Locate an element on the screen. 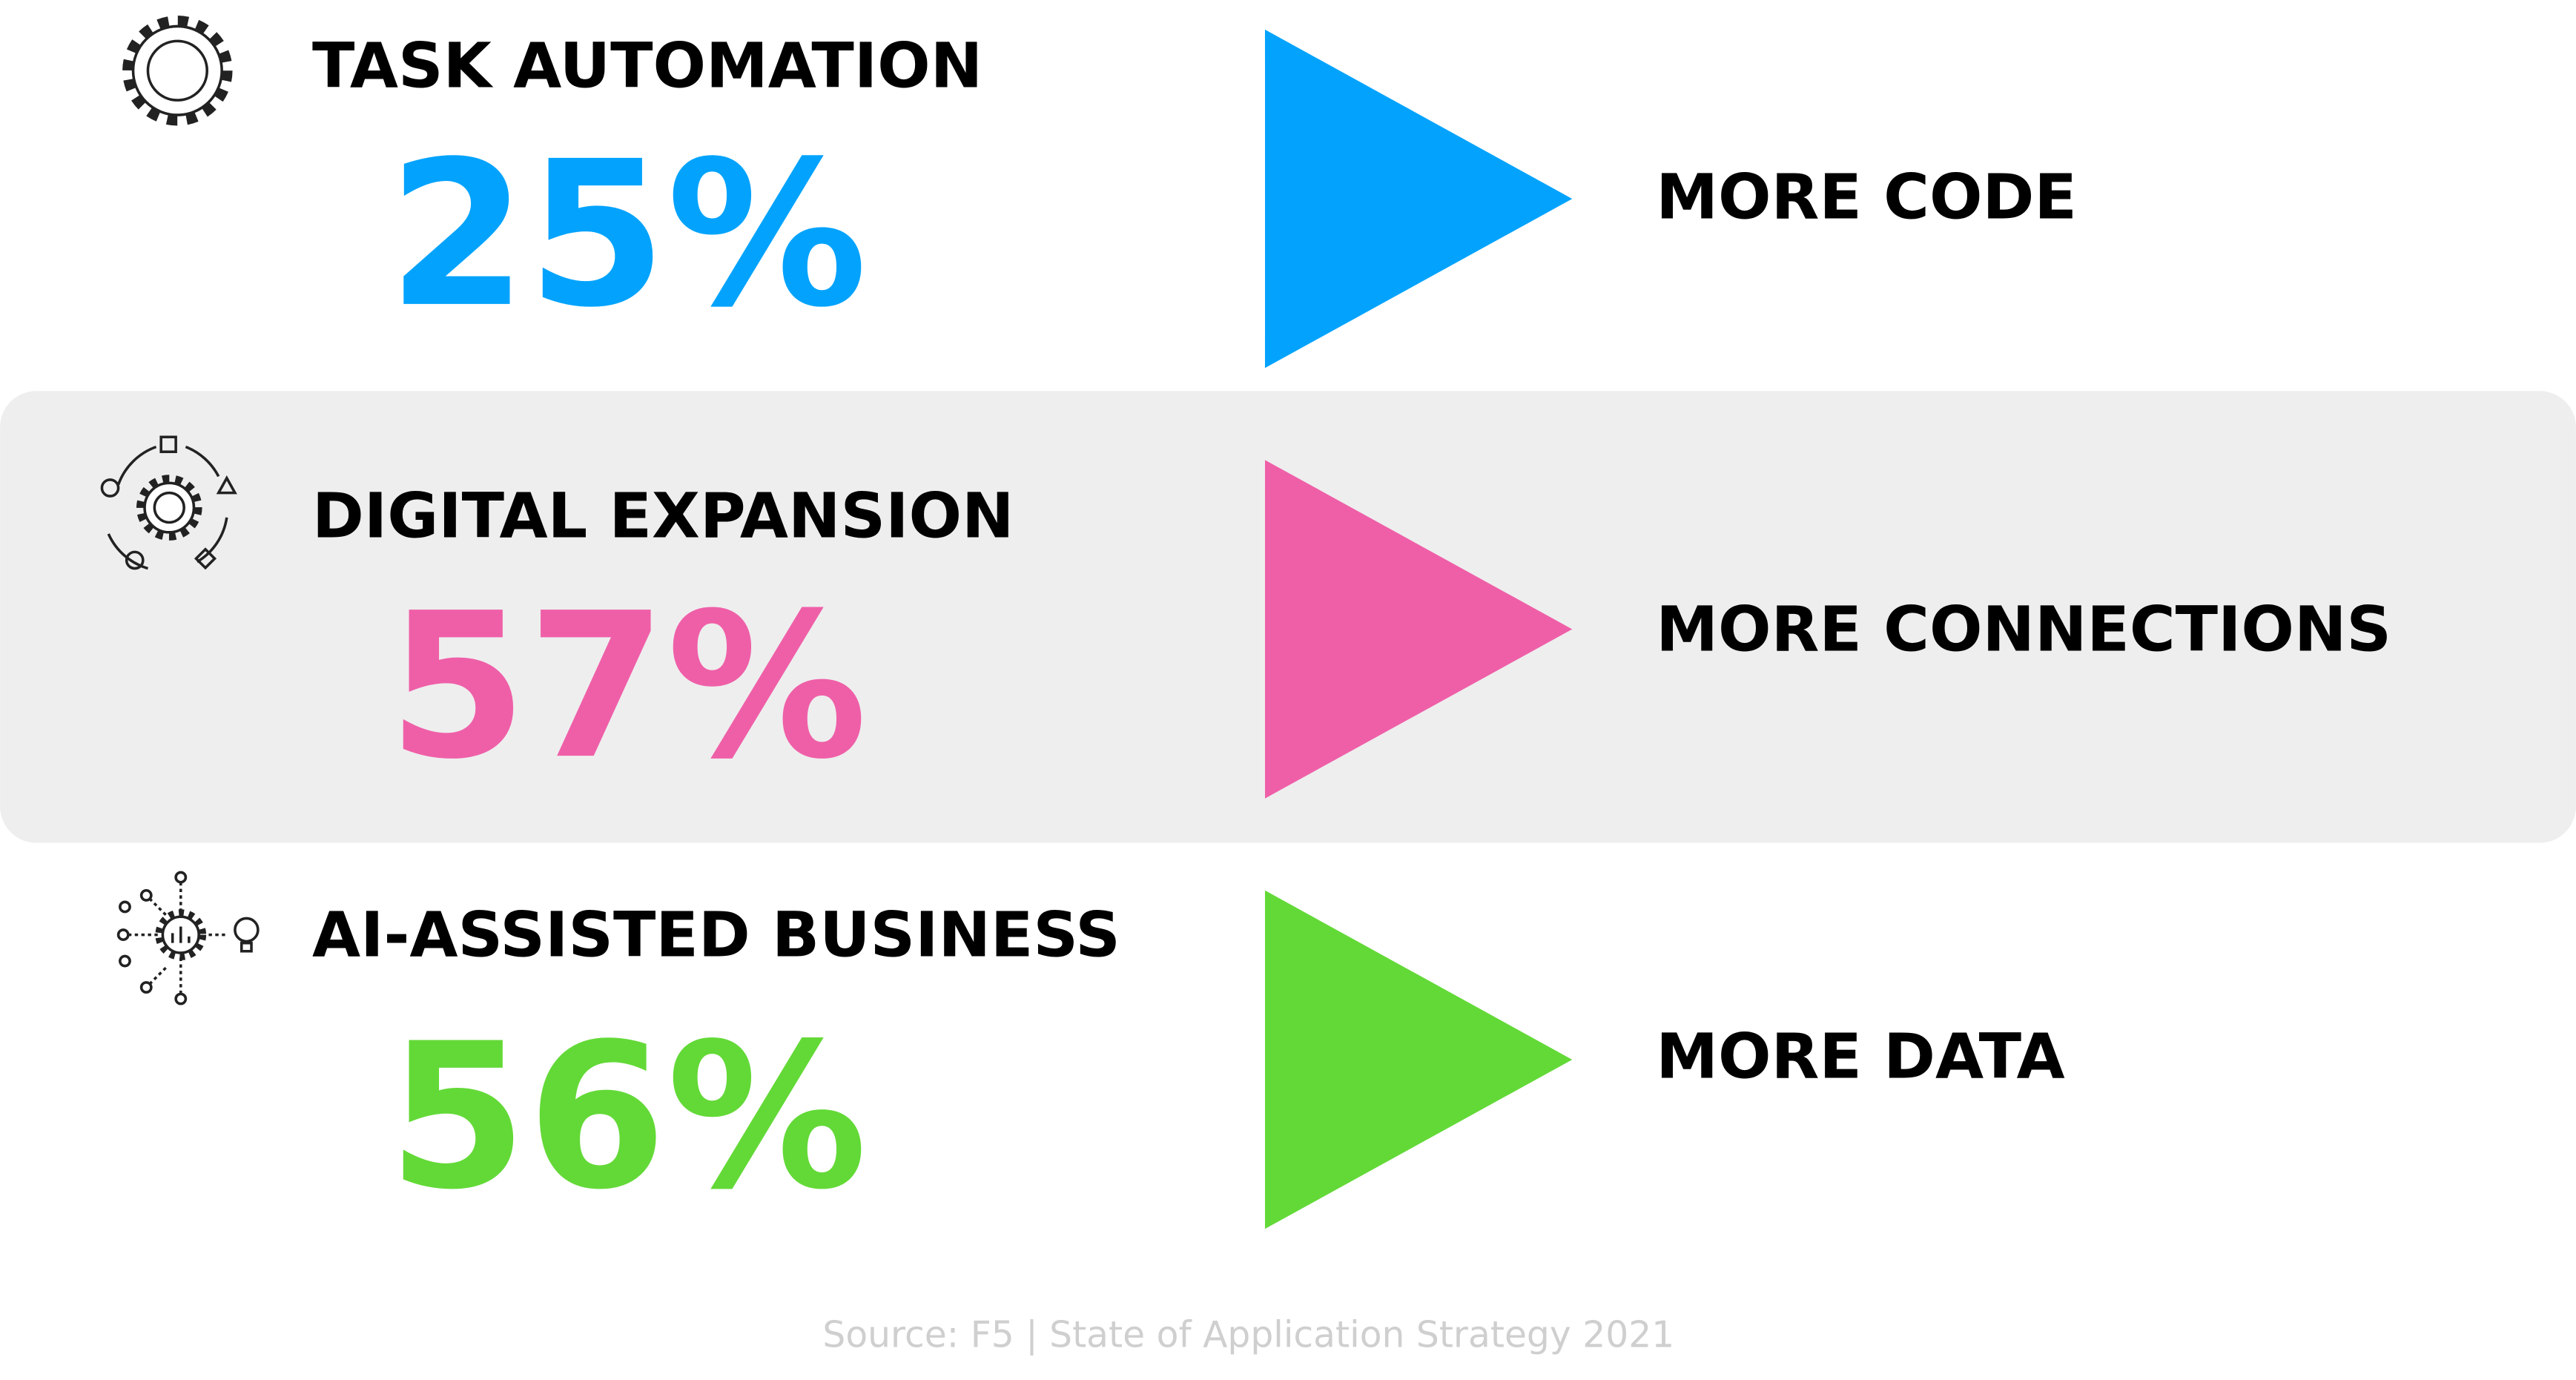 The width and height of the screenshot is (2576, 1380). percentage: 25% is located at coordinates (628, 234).